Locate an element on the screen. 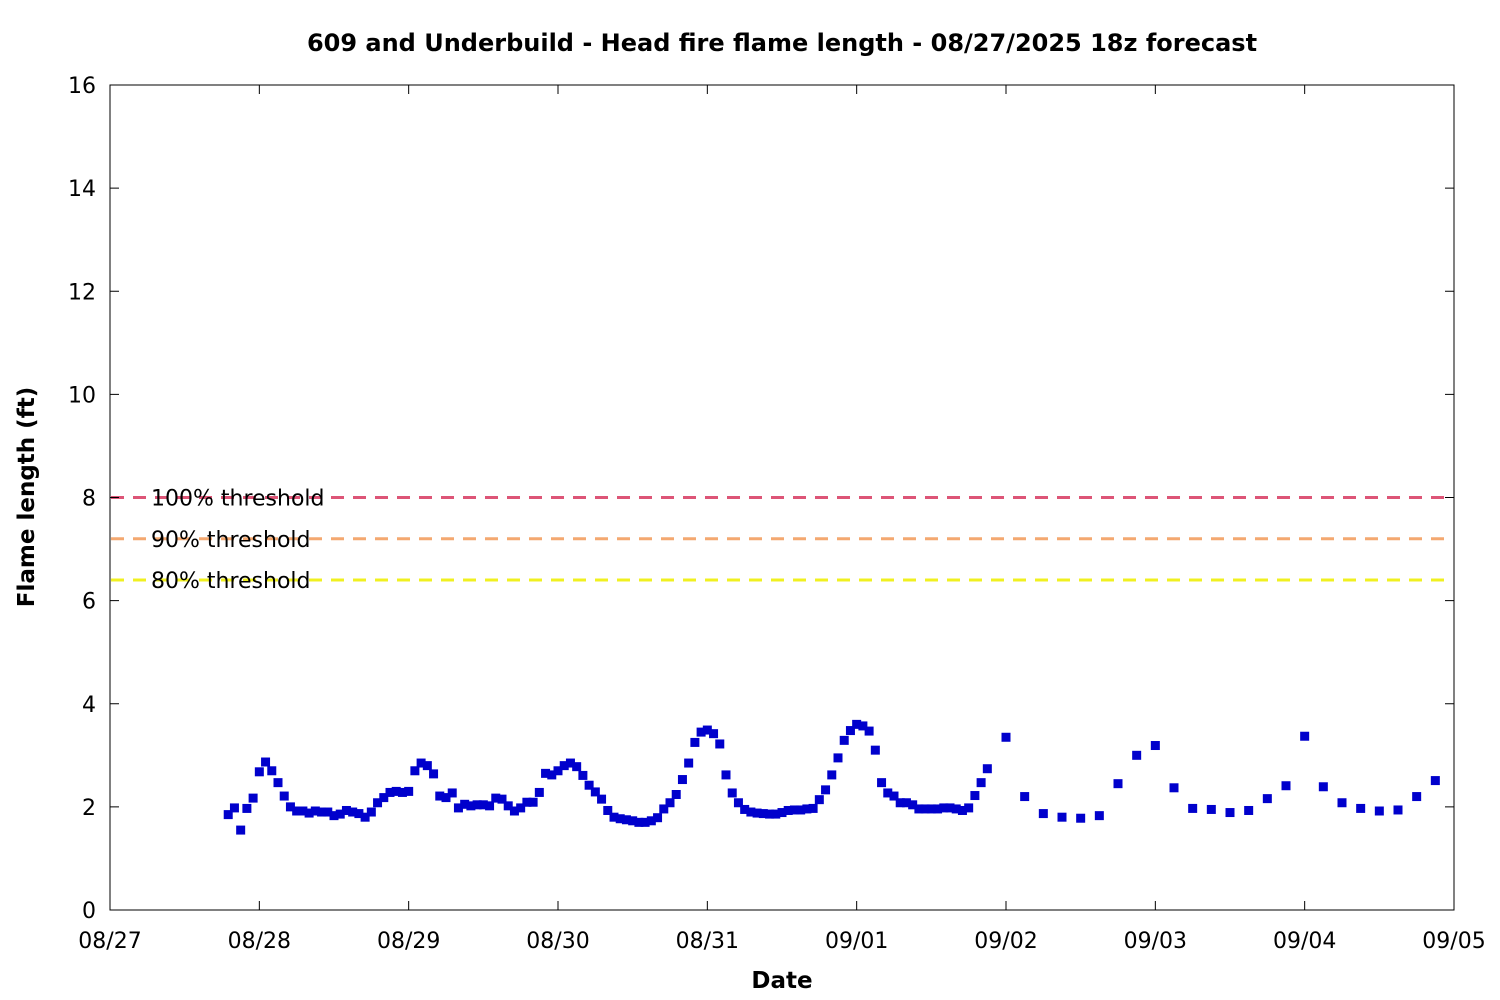  y-axis-label: Flame length (ft) is located at coordinates (27, 497).